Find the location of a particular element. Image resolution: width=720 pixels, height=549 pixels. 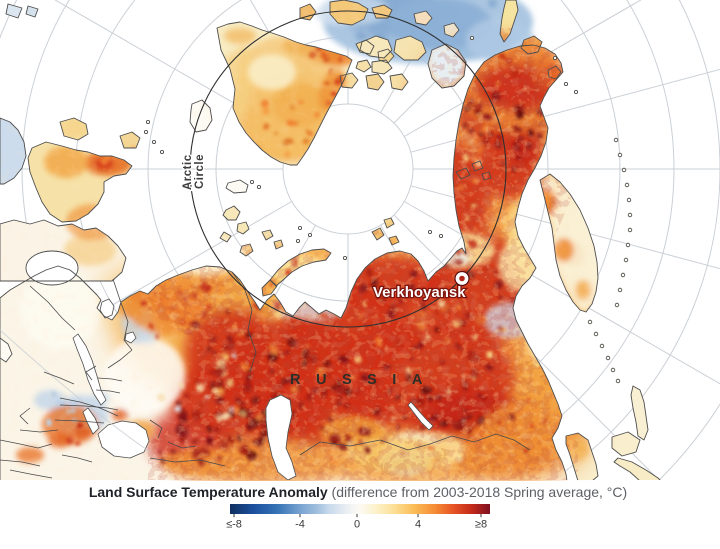

svg-text: Verkhoyansk is located at coordinates (419, 292).